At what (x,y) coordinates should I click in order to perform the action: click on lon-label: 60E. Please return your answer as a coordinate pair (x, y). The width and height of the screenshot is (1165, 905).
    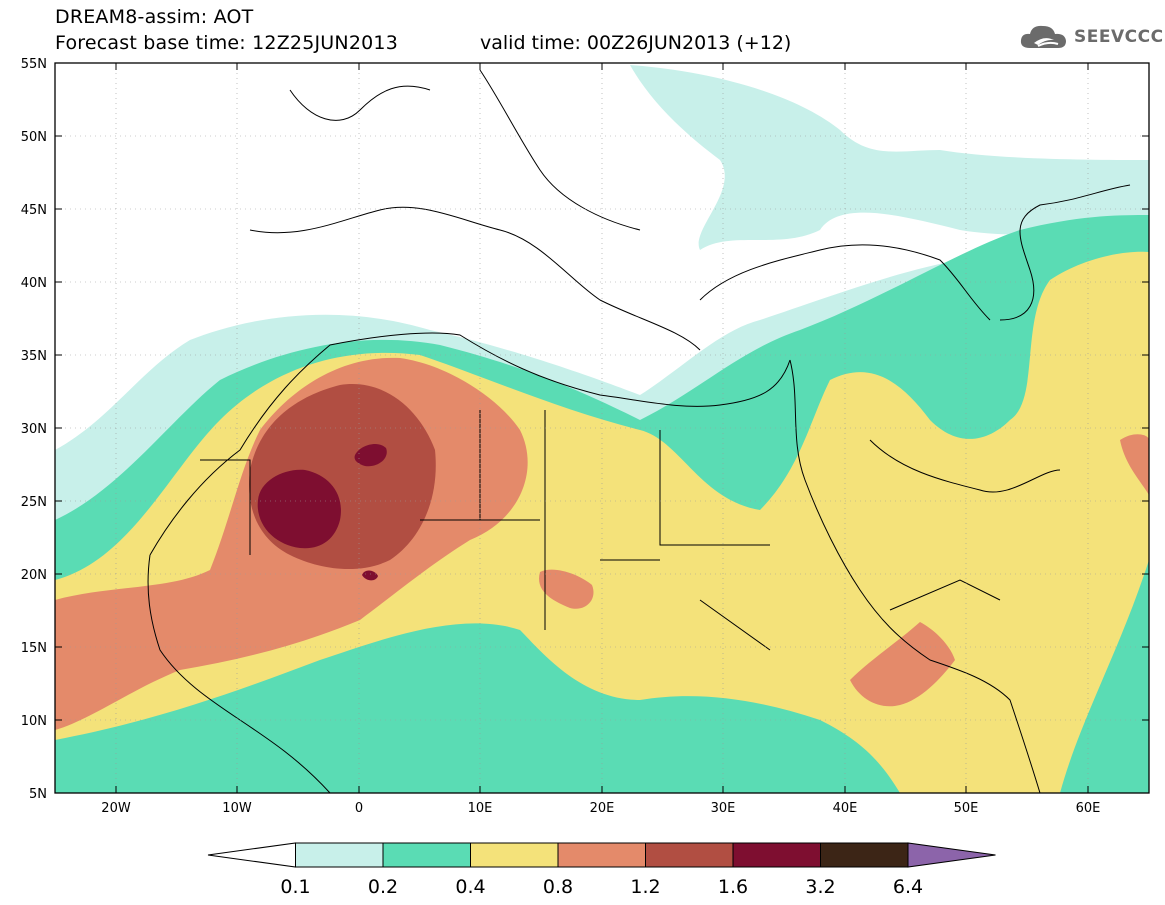
    Looking at the image, I should click on (1088, 808).